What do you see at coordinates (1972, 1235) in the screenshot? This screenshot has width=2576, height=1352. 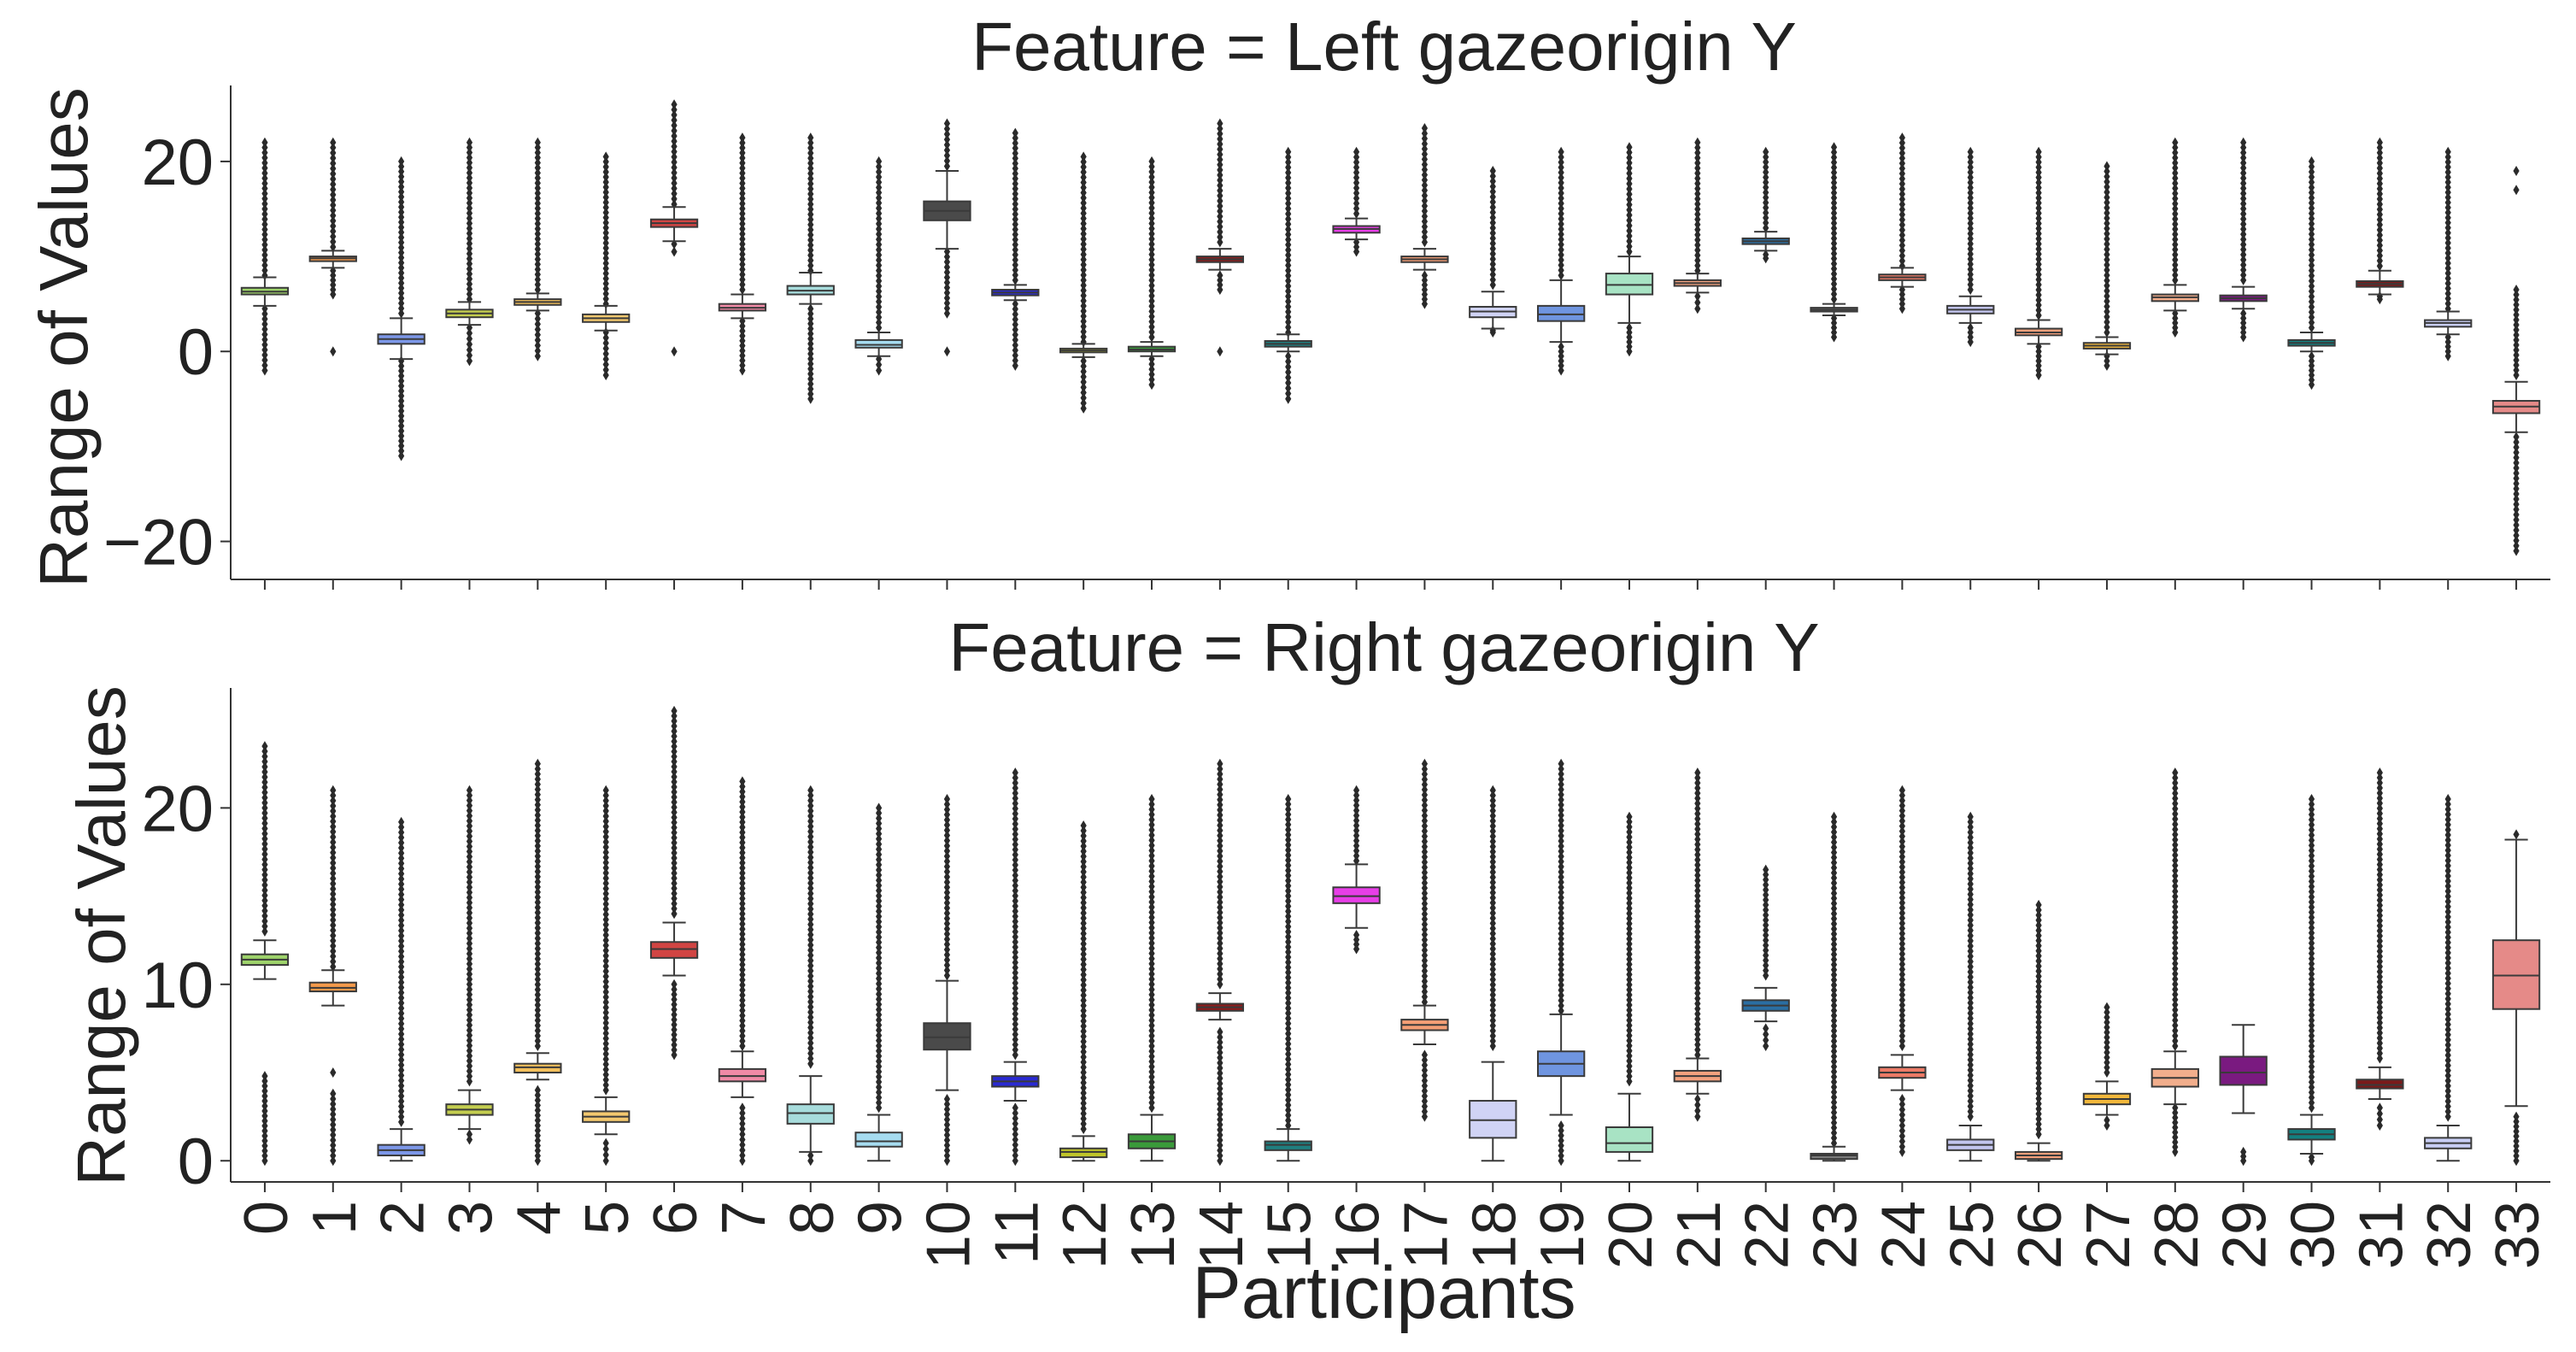 I see `x-tick-label: 25` at bounding box center [1972, 1235].